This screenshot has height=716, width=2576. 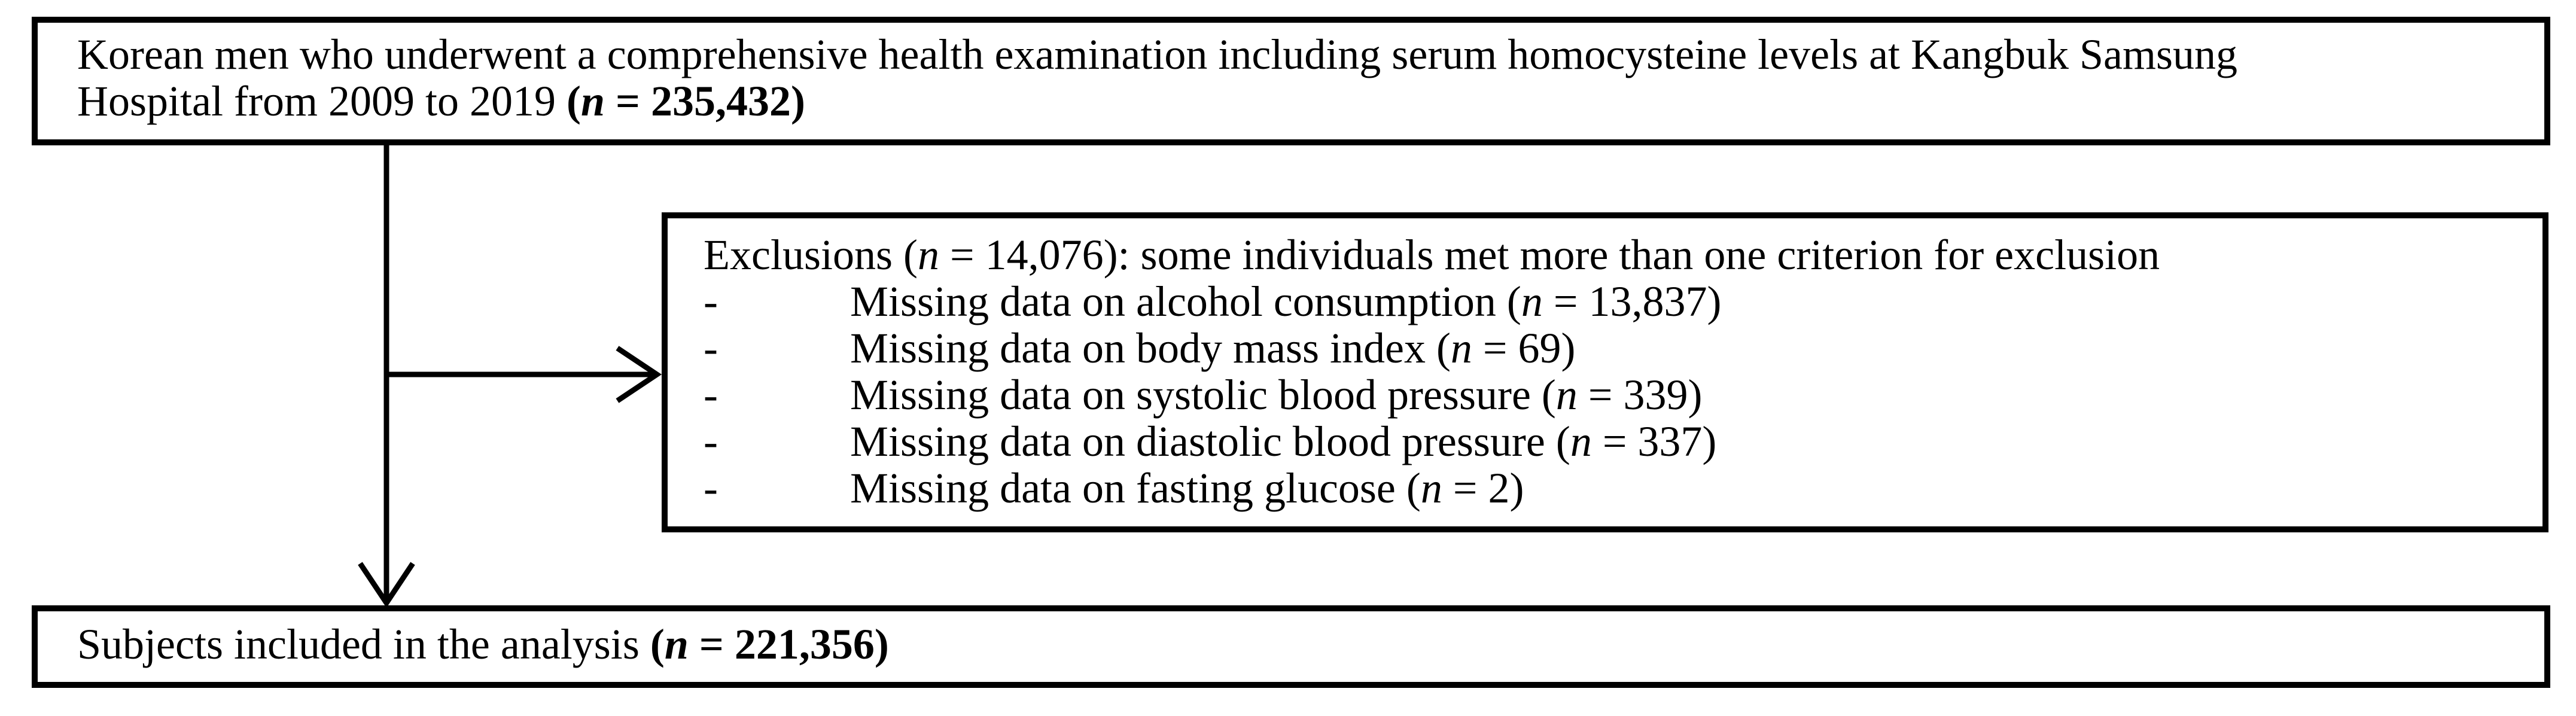 What do you see at coordinates (1298, 101) in the screenshot?
I see `source-line2: Hospital from 2009 to 2019 (n = 235,432)` at bounding box center [1298, 101].